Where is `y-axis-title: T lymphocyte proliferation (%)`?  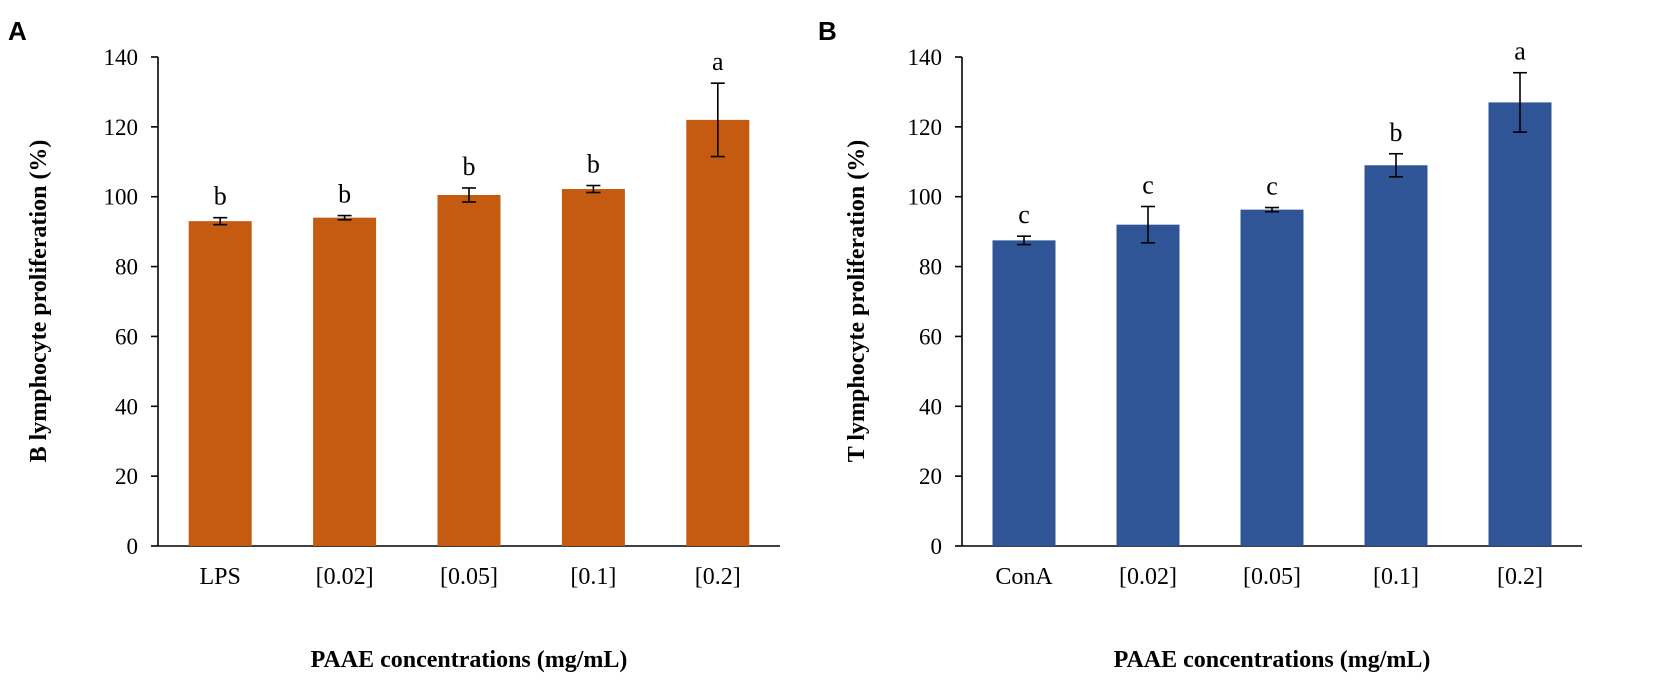 y-axis-title: T lymphocyte proliferation (%) is located at coordinates (857, 301).